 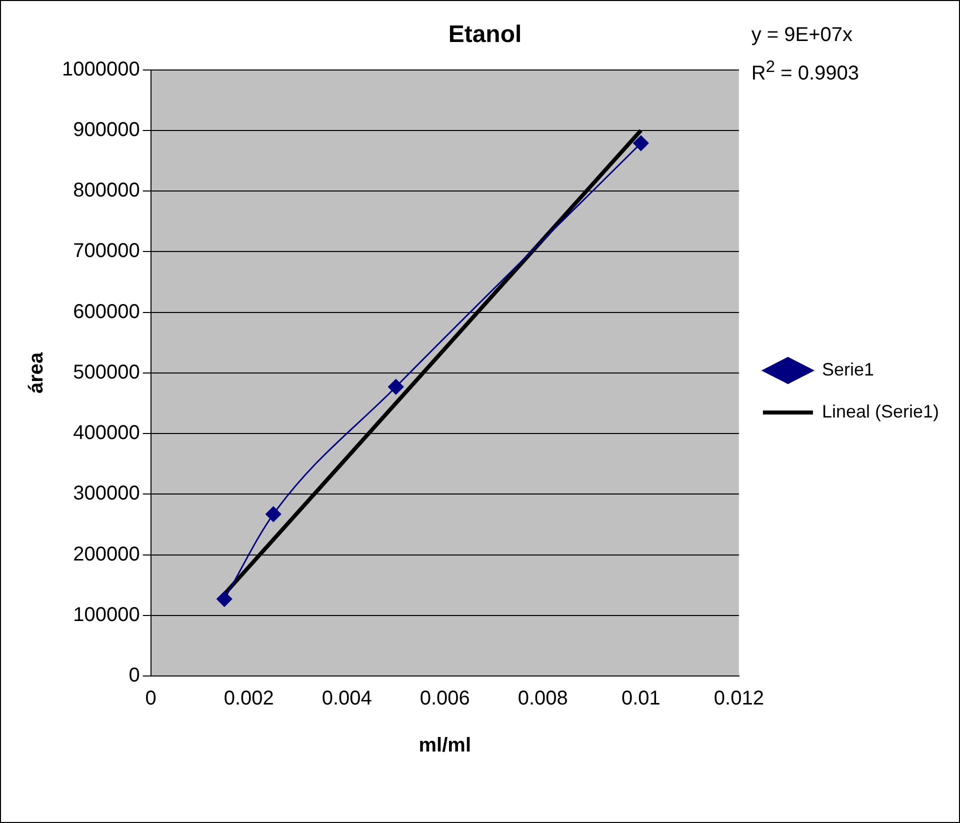 I want to click on x-tick-label: 0.004, so click(x=347, y=699).